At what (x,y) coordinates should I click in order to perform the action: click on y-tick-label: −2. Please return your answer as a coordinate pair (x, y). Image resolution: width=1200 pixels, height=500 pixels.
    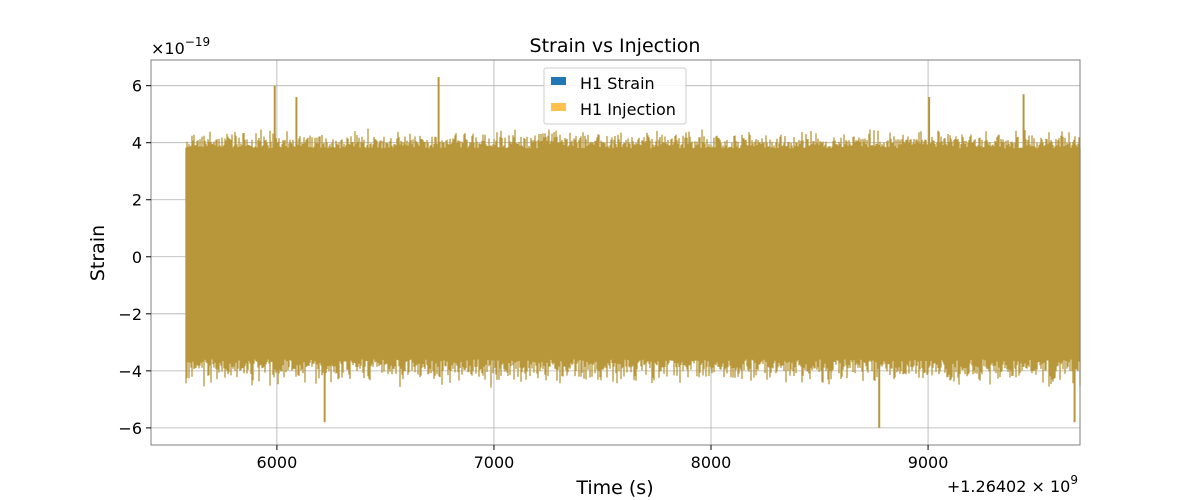
    Looking at the image, I should click on (130, 314).